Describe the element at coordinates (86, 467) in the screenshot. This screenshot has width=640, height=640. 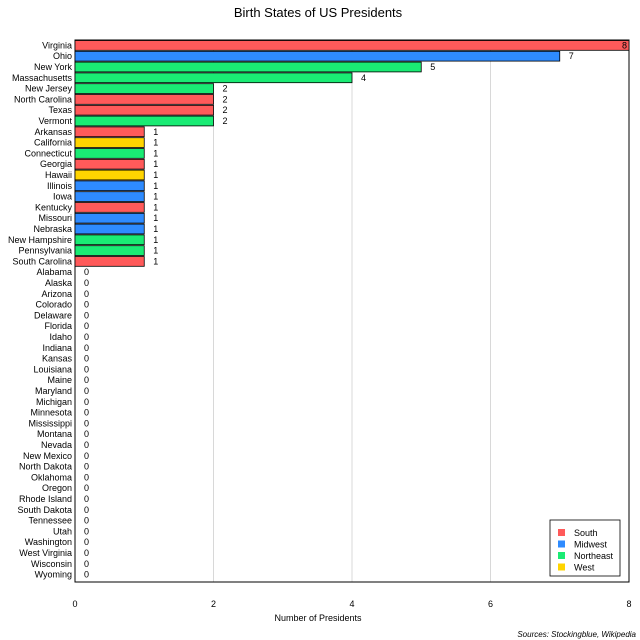
I see `value-label-north-dakota: 0` at that location.